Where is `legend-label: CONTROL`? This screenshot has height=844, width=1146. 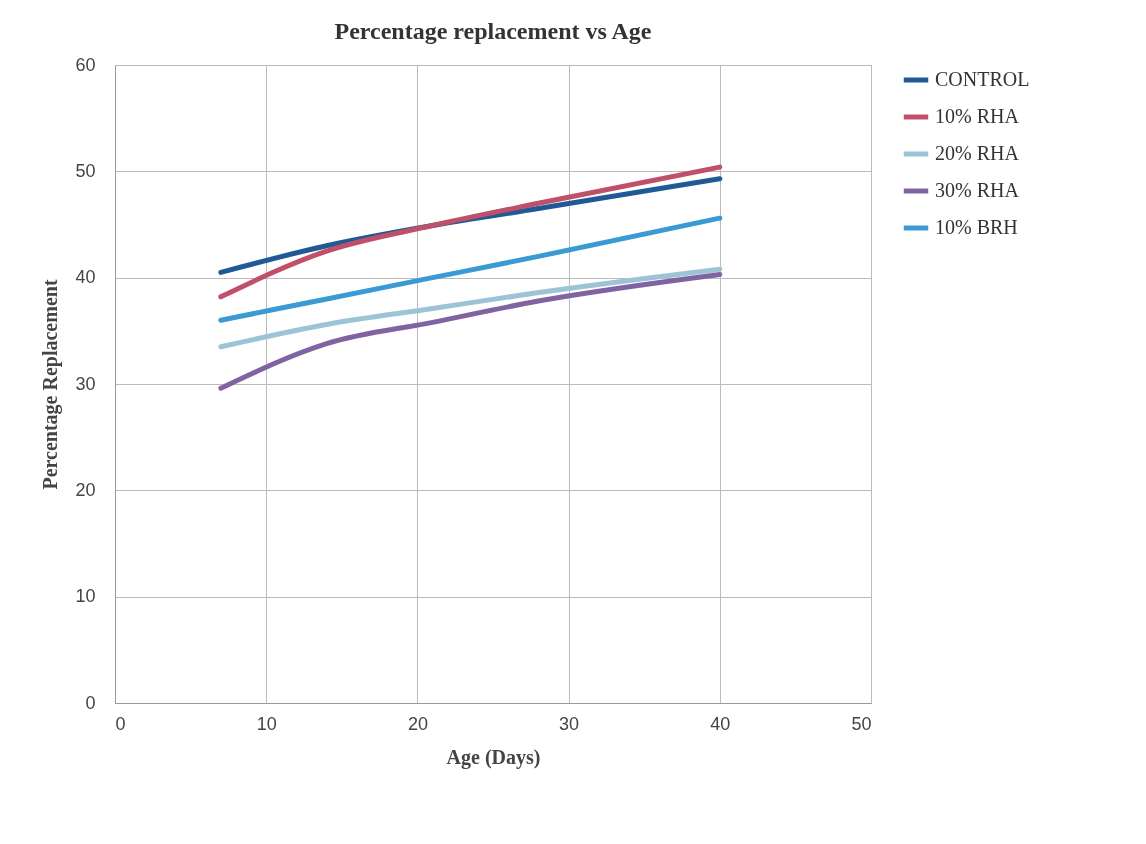 legend-label: CONTROL is located at coordinates (982, 79).